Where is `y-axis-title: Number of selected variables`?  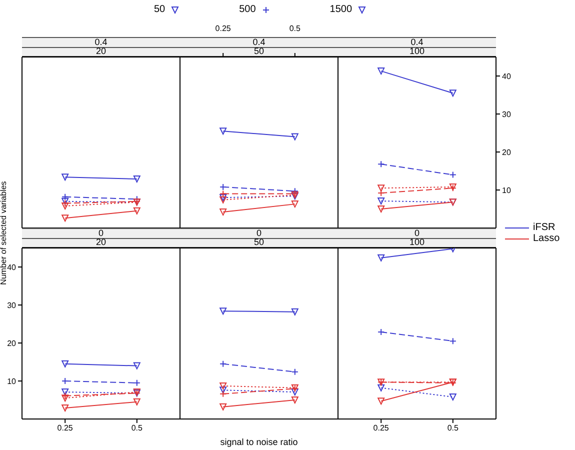 y-axis-title: Number of selected variables is located at coordinates (4, 233).